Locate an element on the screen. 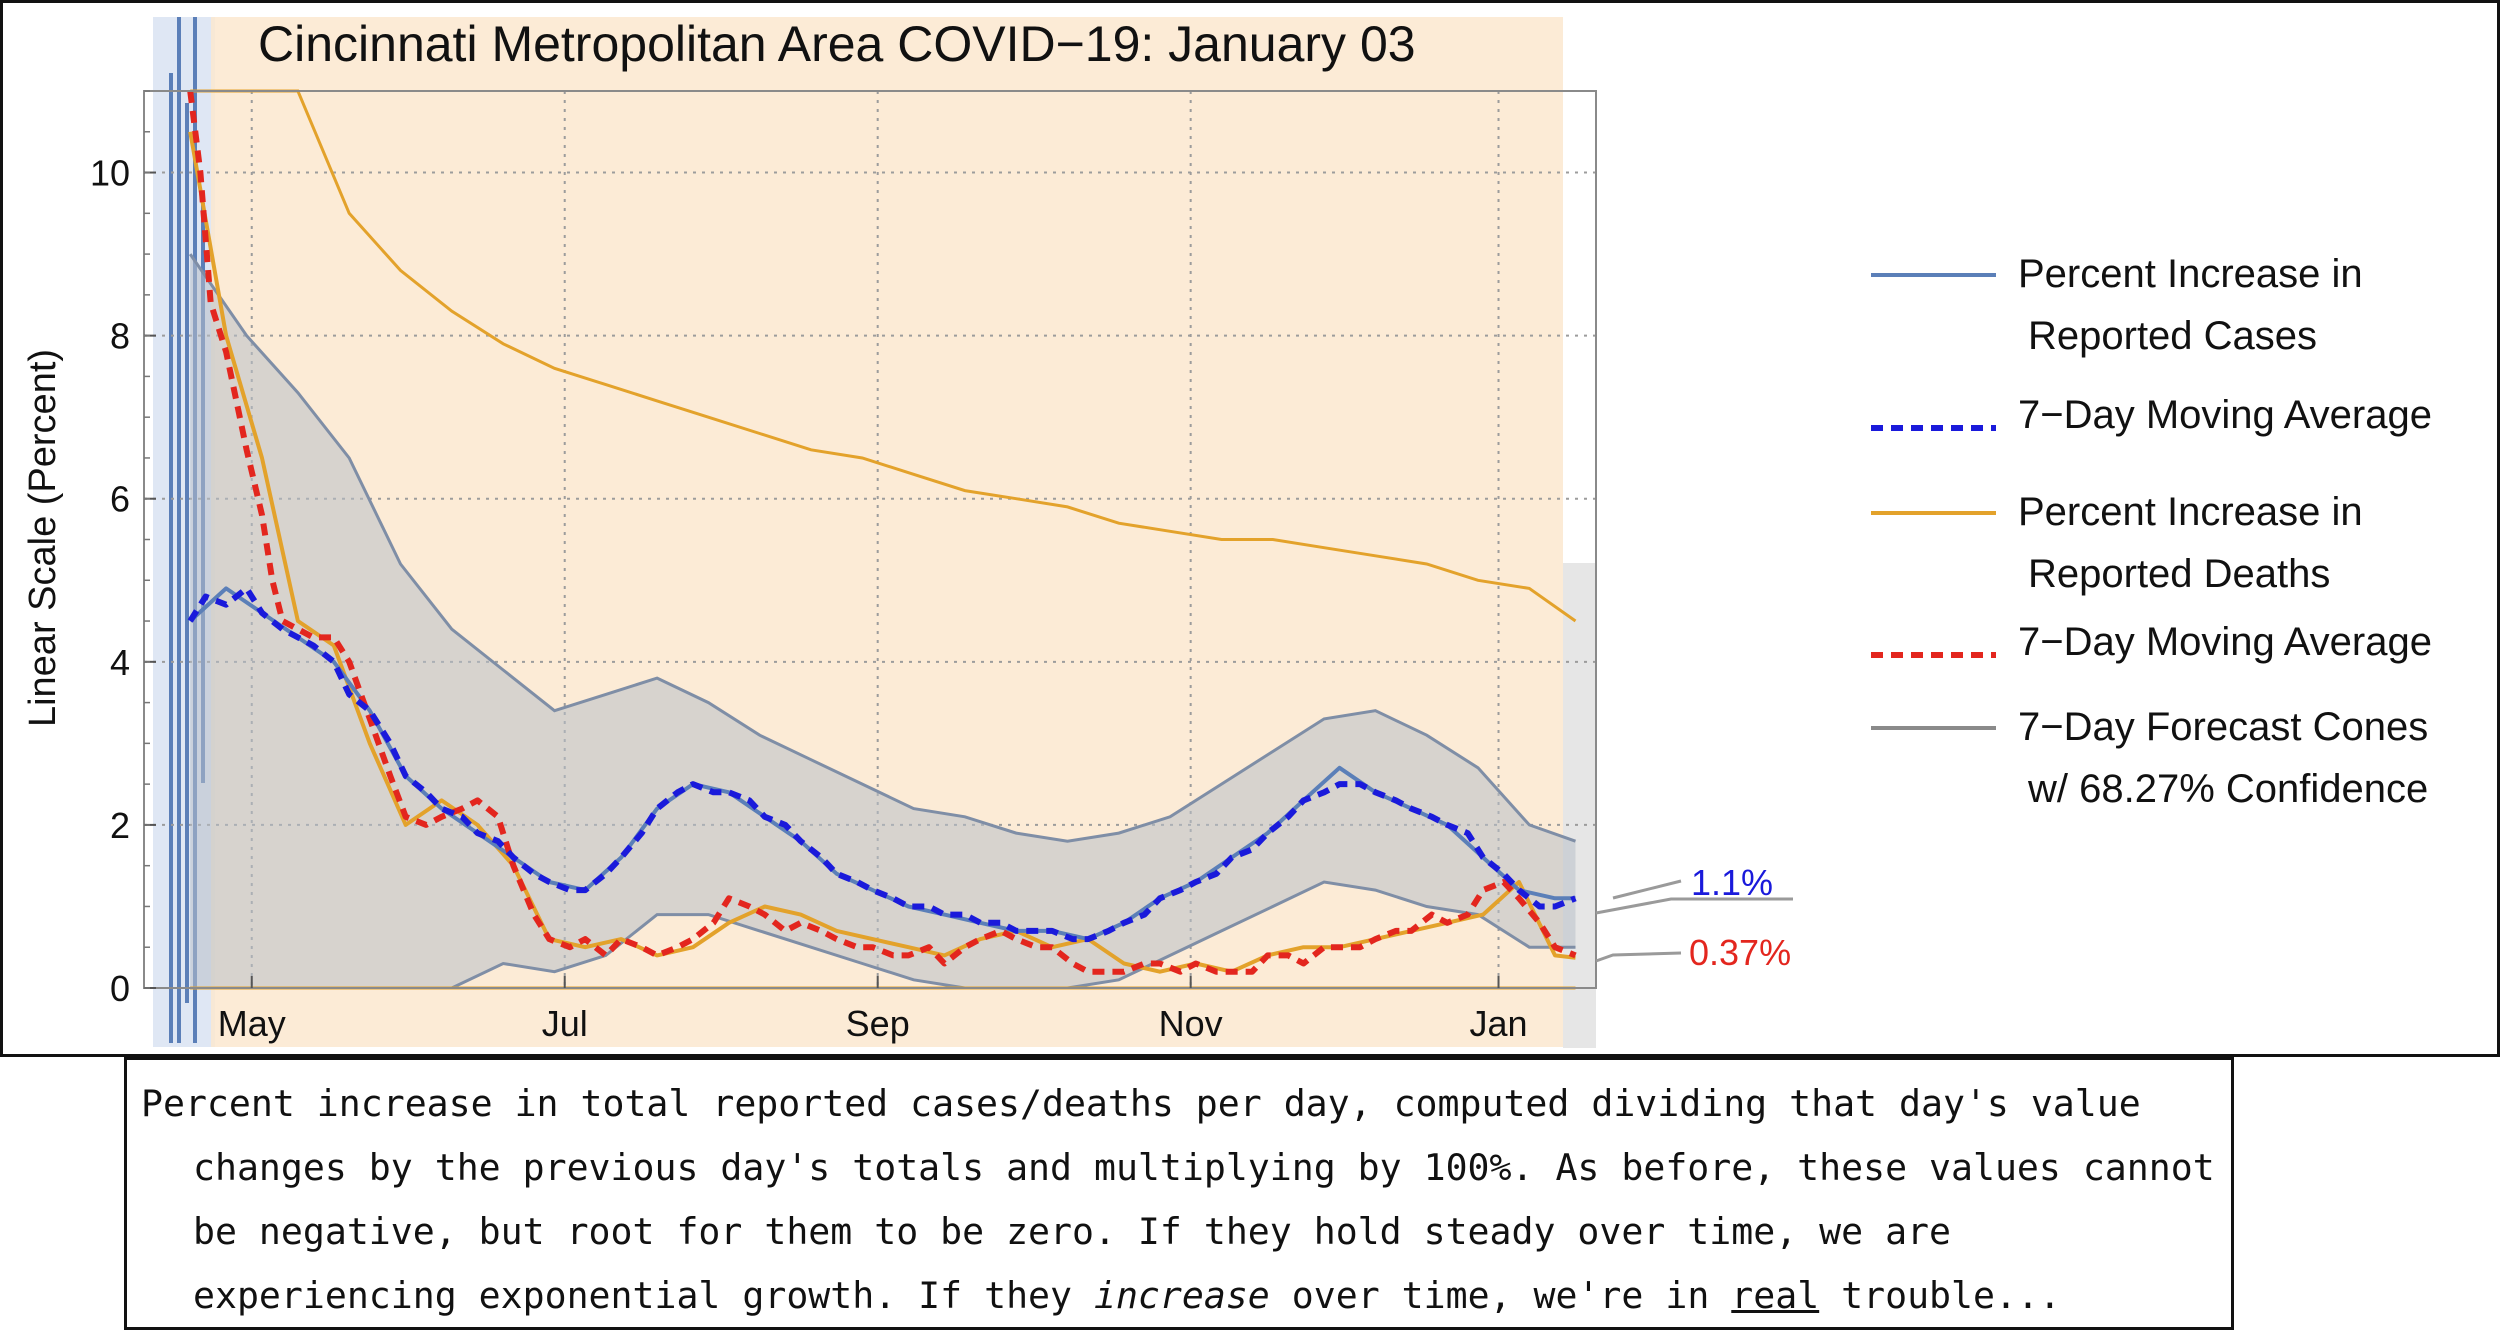 Image resolution: width=2500 pixels, height=1335 pixels. y-tick-label: 2 is located at coordinates (120, 825).